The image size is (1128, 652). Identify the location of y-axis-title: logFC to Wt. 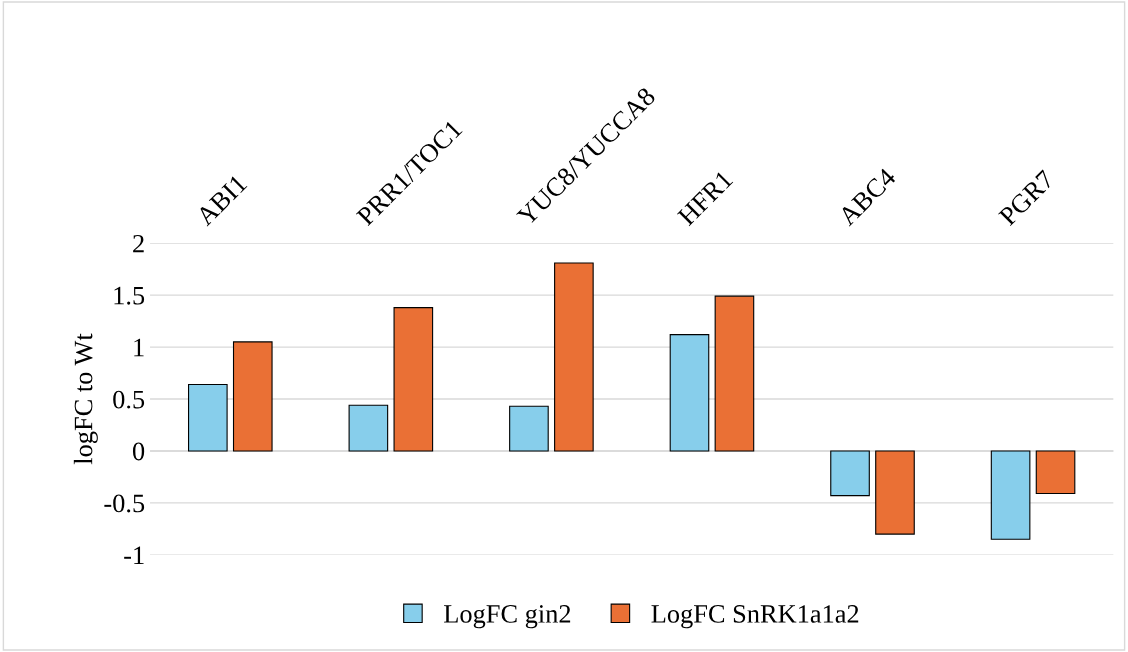
(85, 399).